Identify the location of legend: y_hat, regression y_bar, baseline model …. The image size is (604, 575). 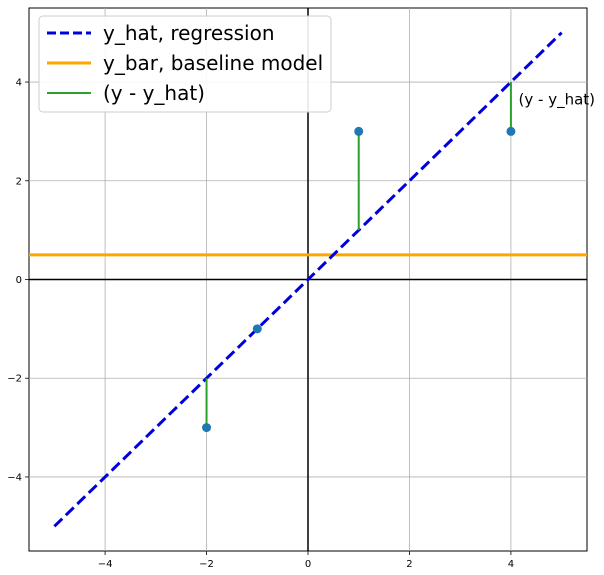
(185, 64).